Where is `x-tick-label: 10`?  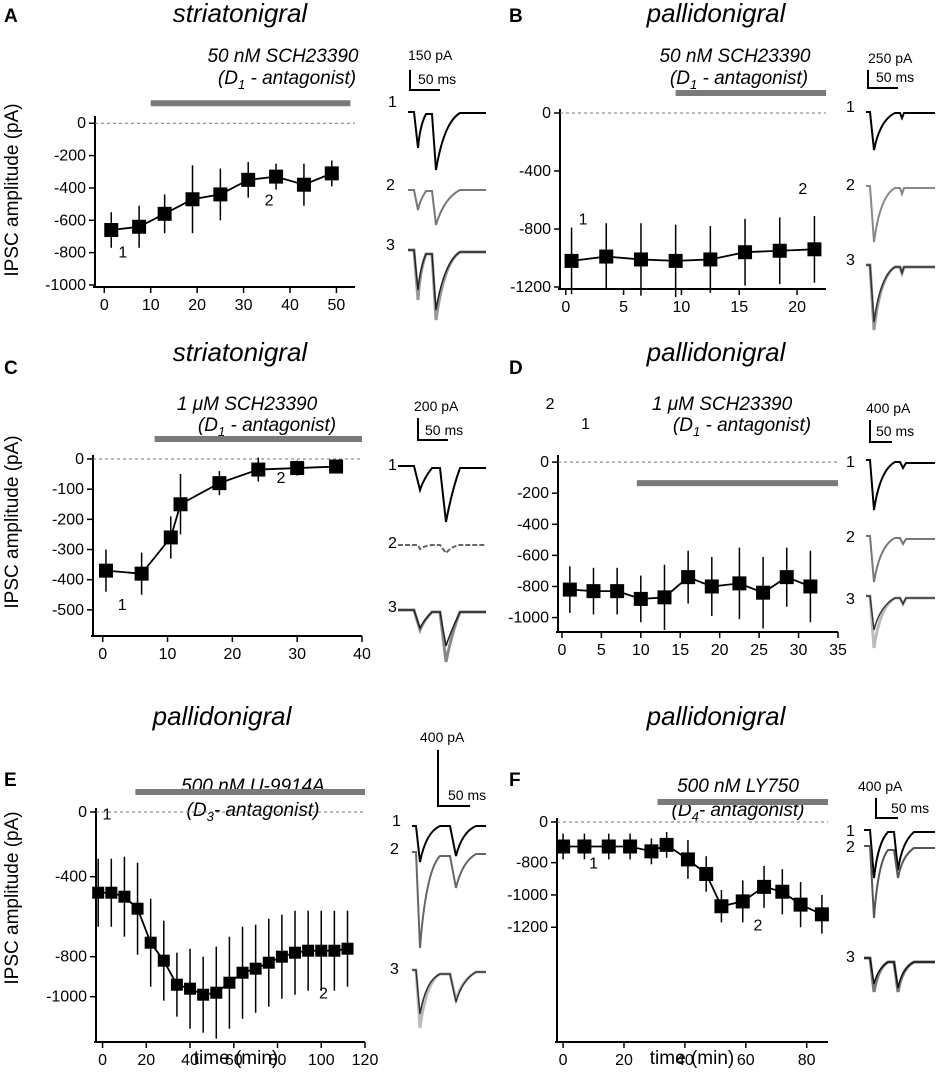 x-tick-label: 10 is located at coordinates (641, 650).